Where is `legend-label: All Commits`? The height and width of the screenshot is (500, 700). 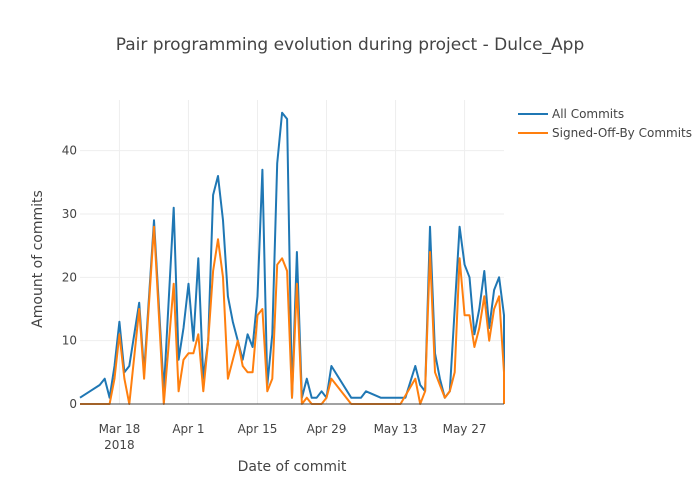
legend-label: All Commits is located at coordinates (588, 114).